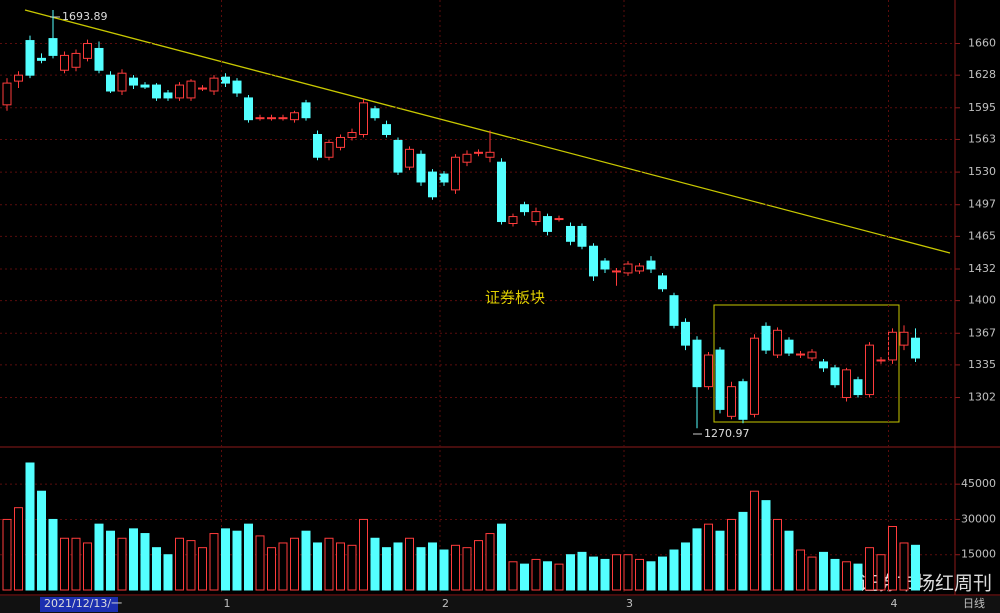 Image resolution: width=1000 pixels, height=613 pixels. What do you see at coordinates (79, 604) in the screenshot?
I see `date-highlight` at bounding box center [79, 604].